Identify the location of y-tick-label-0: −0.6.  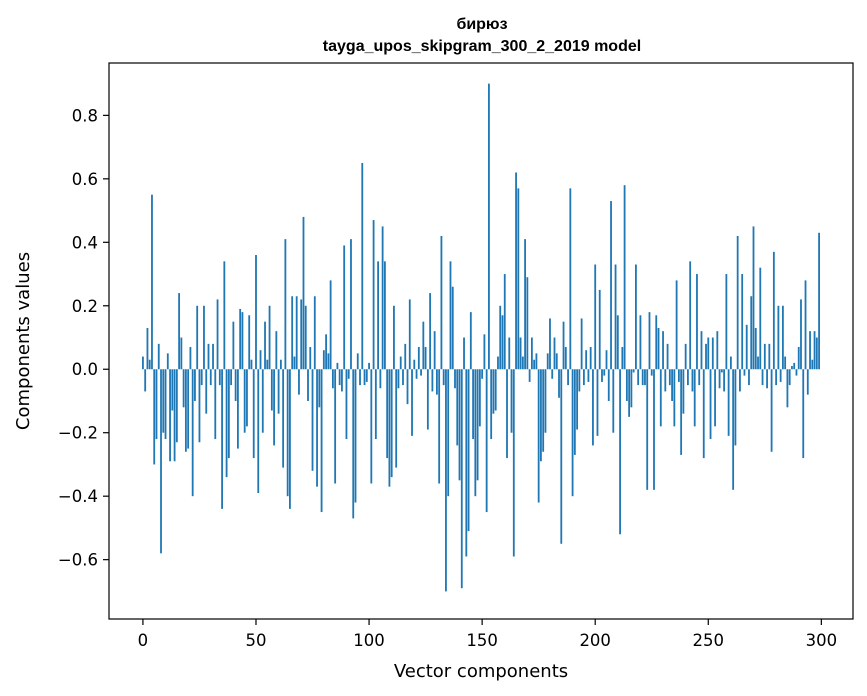
(78, 560).